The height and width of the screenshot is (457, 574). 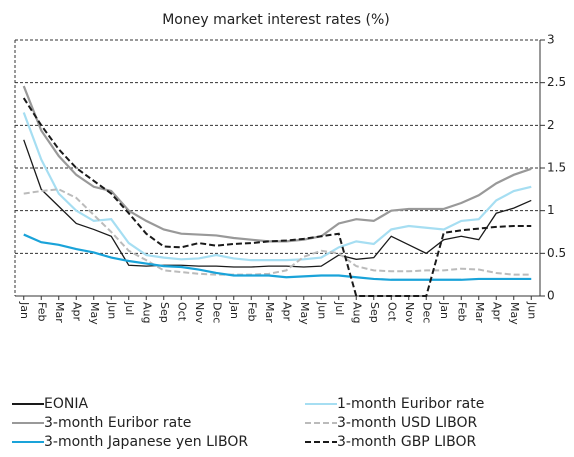 I want to click on y-tick-label: 1.5, so click(x=556, y=168).